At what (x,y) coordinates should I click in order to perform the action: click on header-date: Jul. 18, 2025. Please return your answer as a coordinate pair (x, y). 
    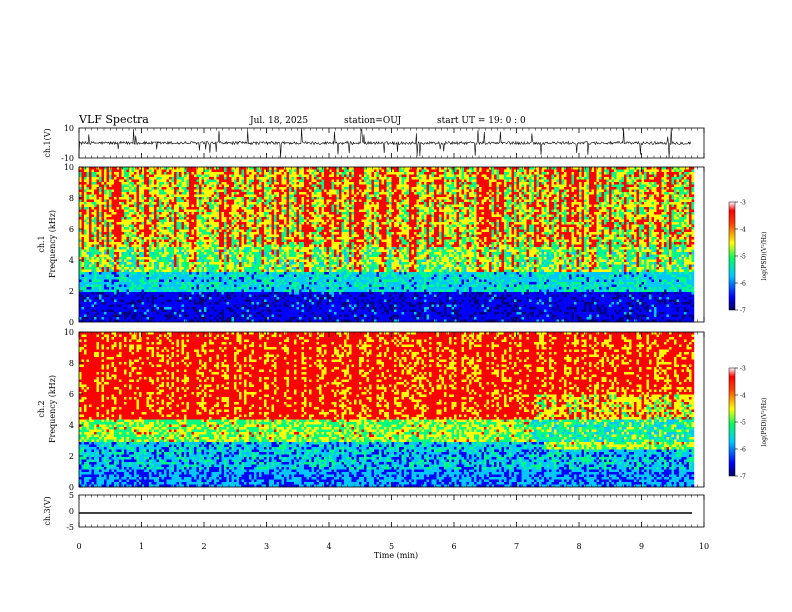
    Looking at the image, I should click on (278, 121).